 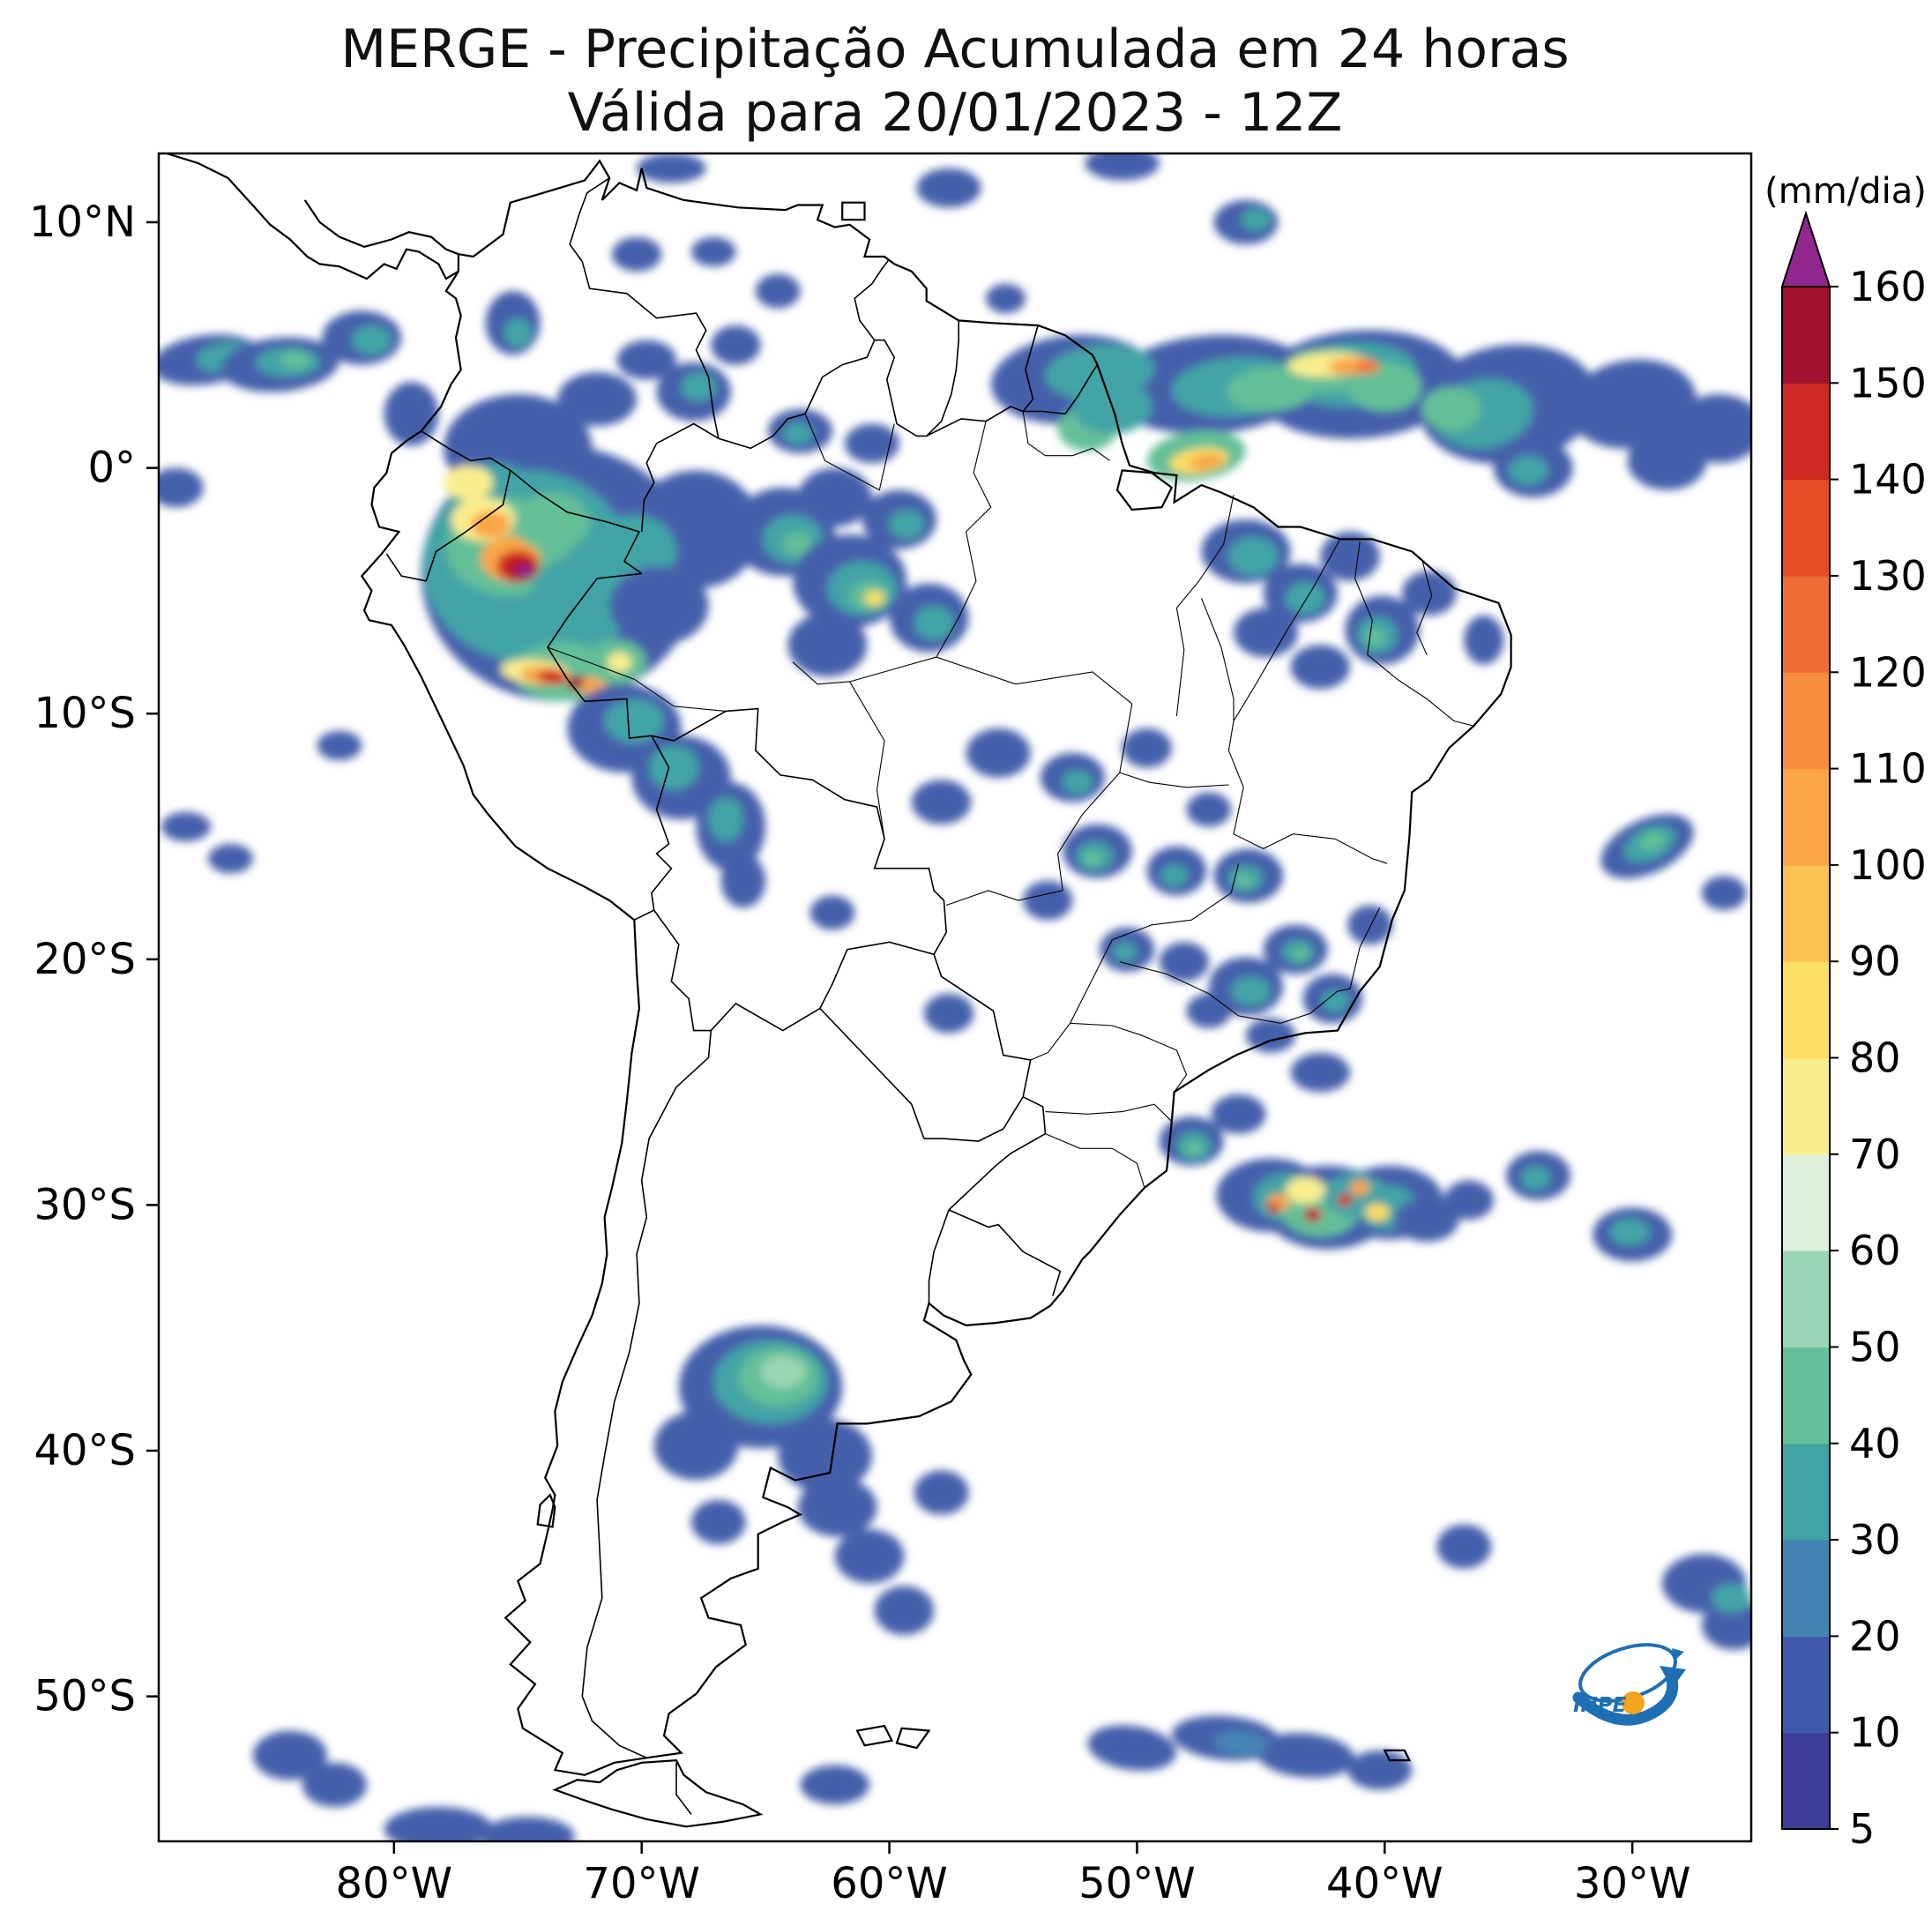 I want to click on x-tick-label: 70°W, so click(x=641, y=1884).